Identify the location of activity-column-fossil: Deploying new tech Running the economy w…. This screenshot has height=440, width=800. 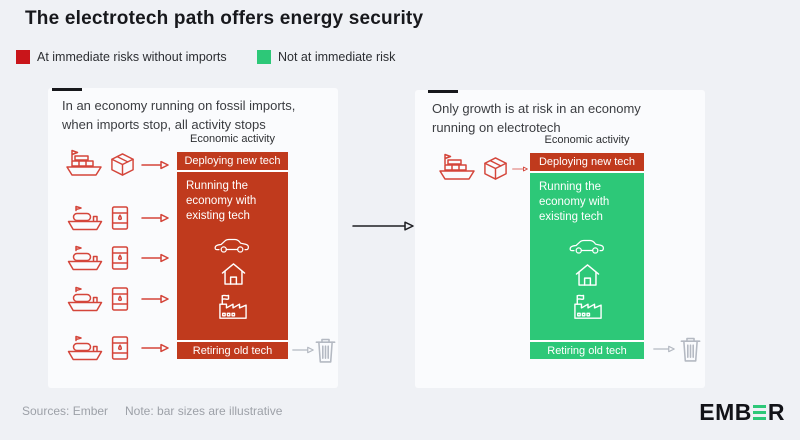
(232, 255).